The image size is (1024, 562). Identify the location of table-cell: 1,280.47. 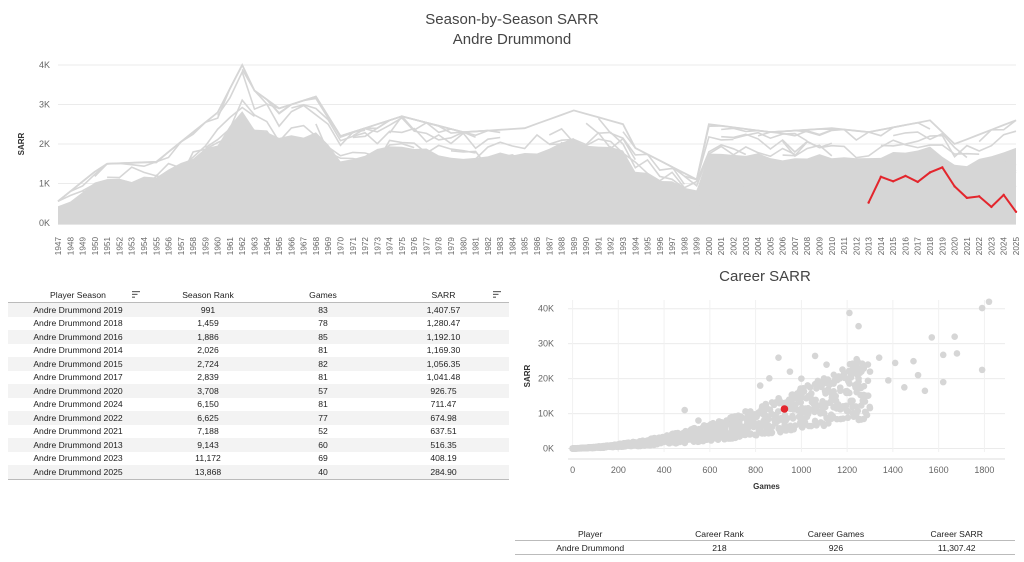
(443, 323).